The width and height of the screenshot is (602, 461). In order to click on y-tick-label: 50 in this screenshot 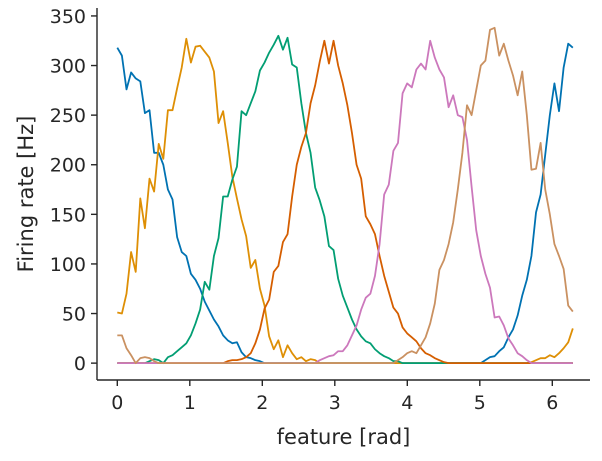, I will do `click(74, 315)`.